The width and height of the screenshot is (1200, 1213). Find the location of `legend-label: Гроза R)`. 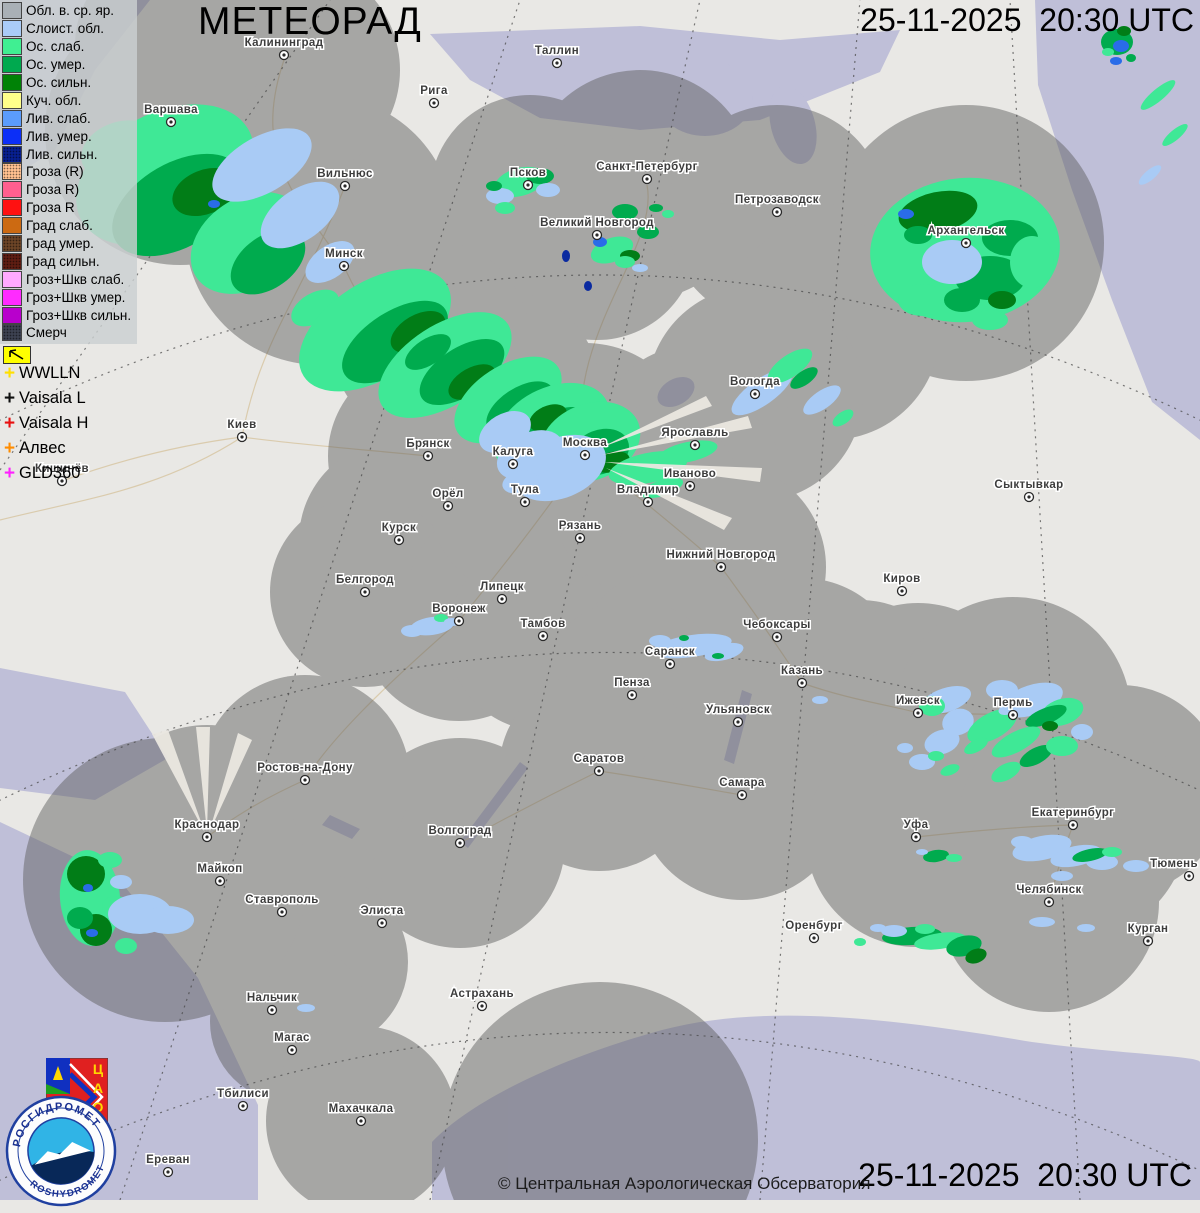

legend-label: Гроза R) is located at coordinates (53, 190).